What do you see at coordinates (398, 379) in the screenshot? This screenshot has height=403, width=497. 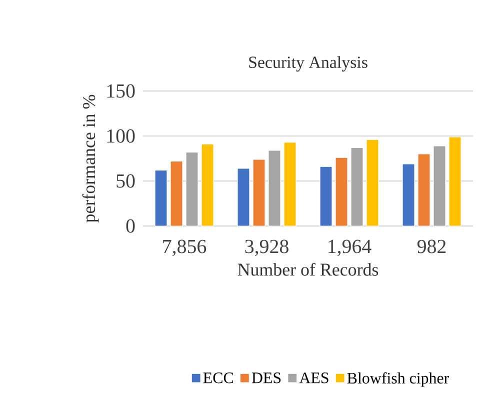 I see `legend-label: Blowfish cipher` at bounding box center [398, 379].